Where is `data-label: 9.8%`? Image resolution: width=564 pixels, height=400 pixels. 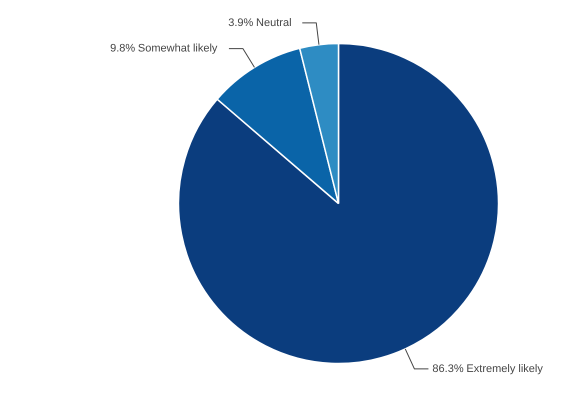
data-label: 9.8% is located at coordinates (123, 48).